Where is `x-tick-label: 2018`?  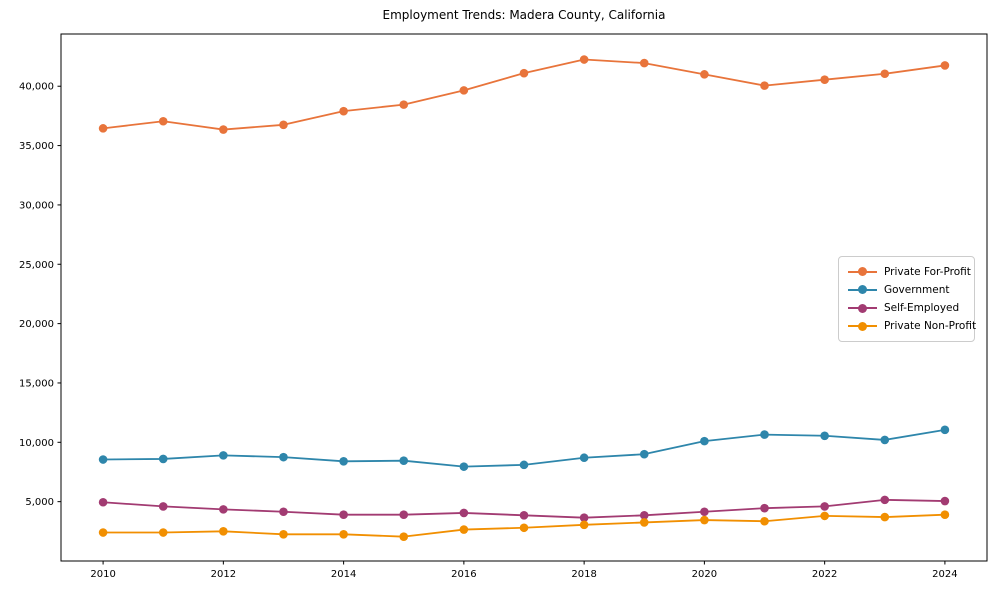 x-tick-label: 2018 is located at coordinates (583, 574).